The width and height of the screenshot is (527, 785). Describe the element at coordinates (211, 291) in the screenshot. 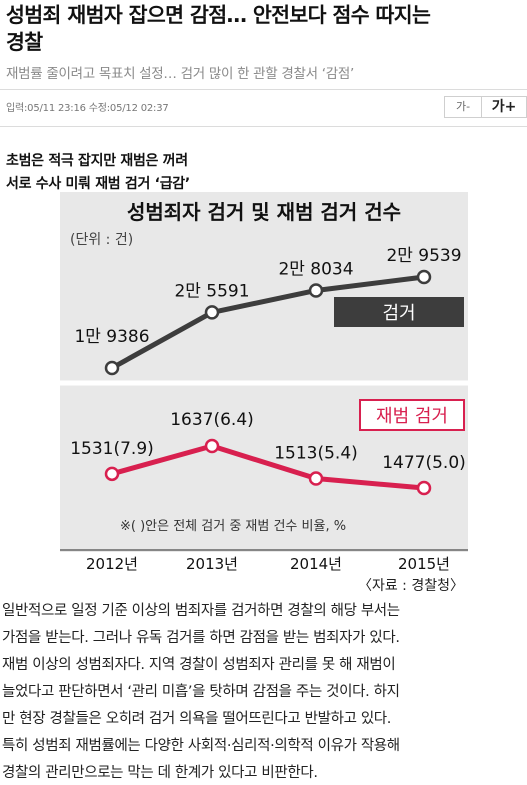

I see `data-label-series-1: 2만 5591` at that location.